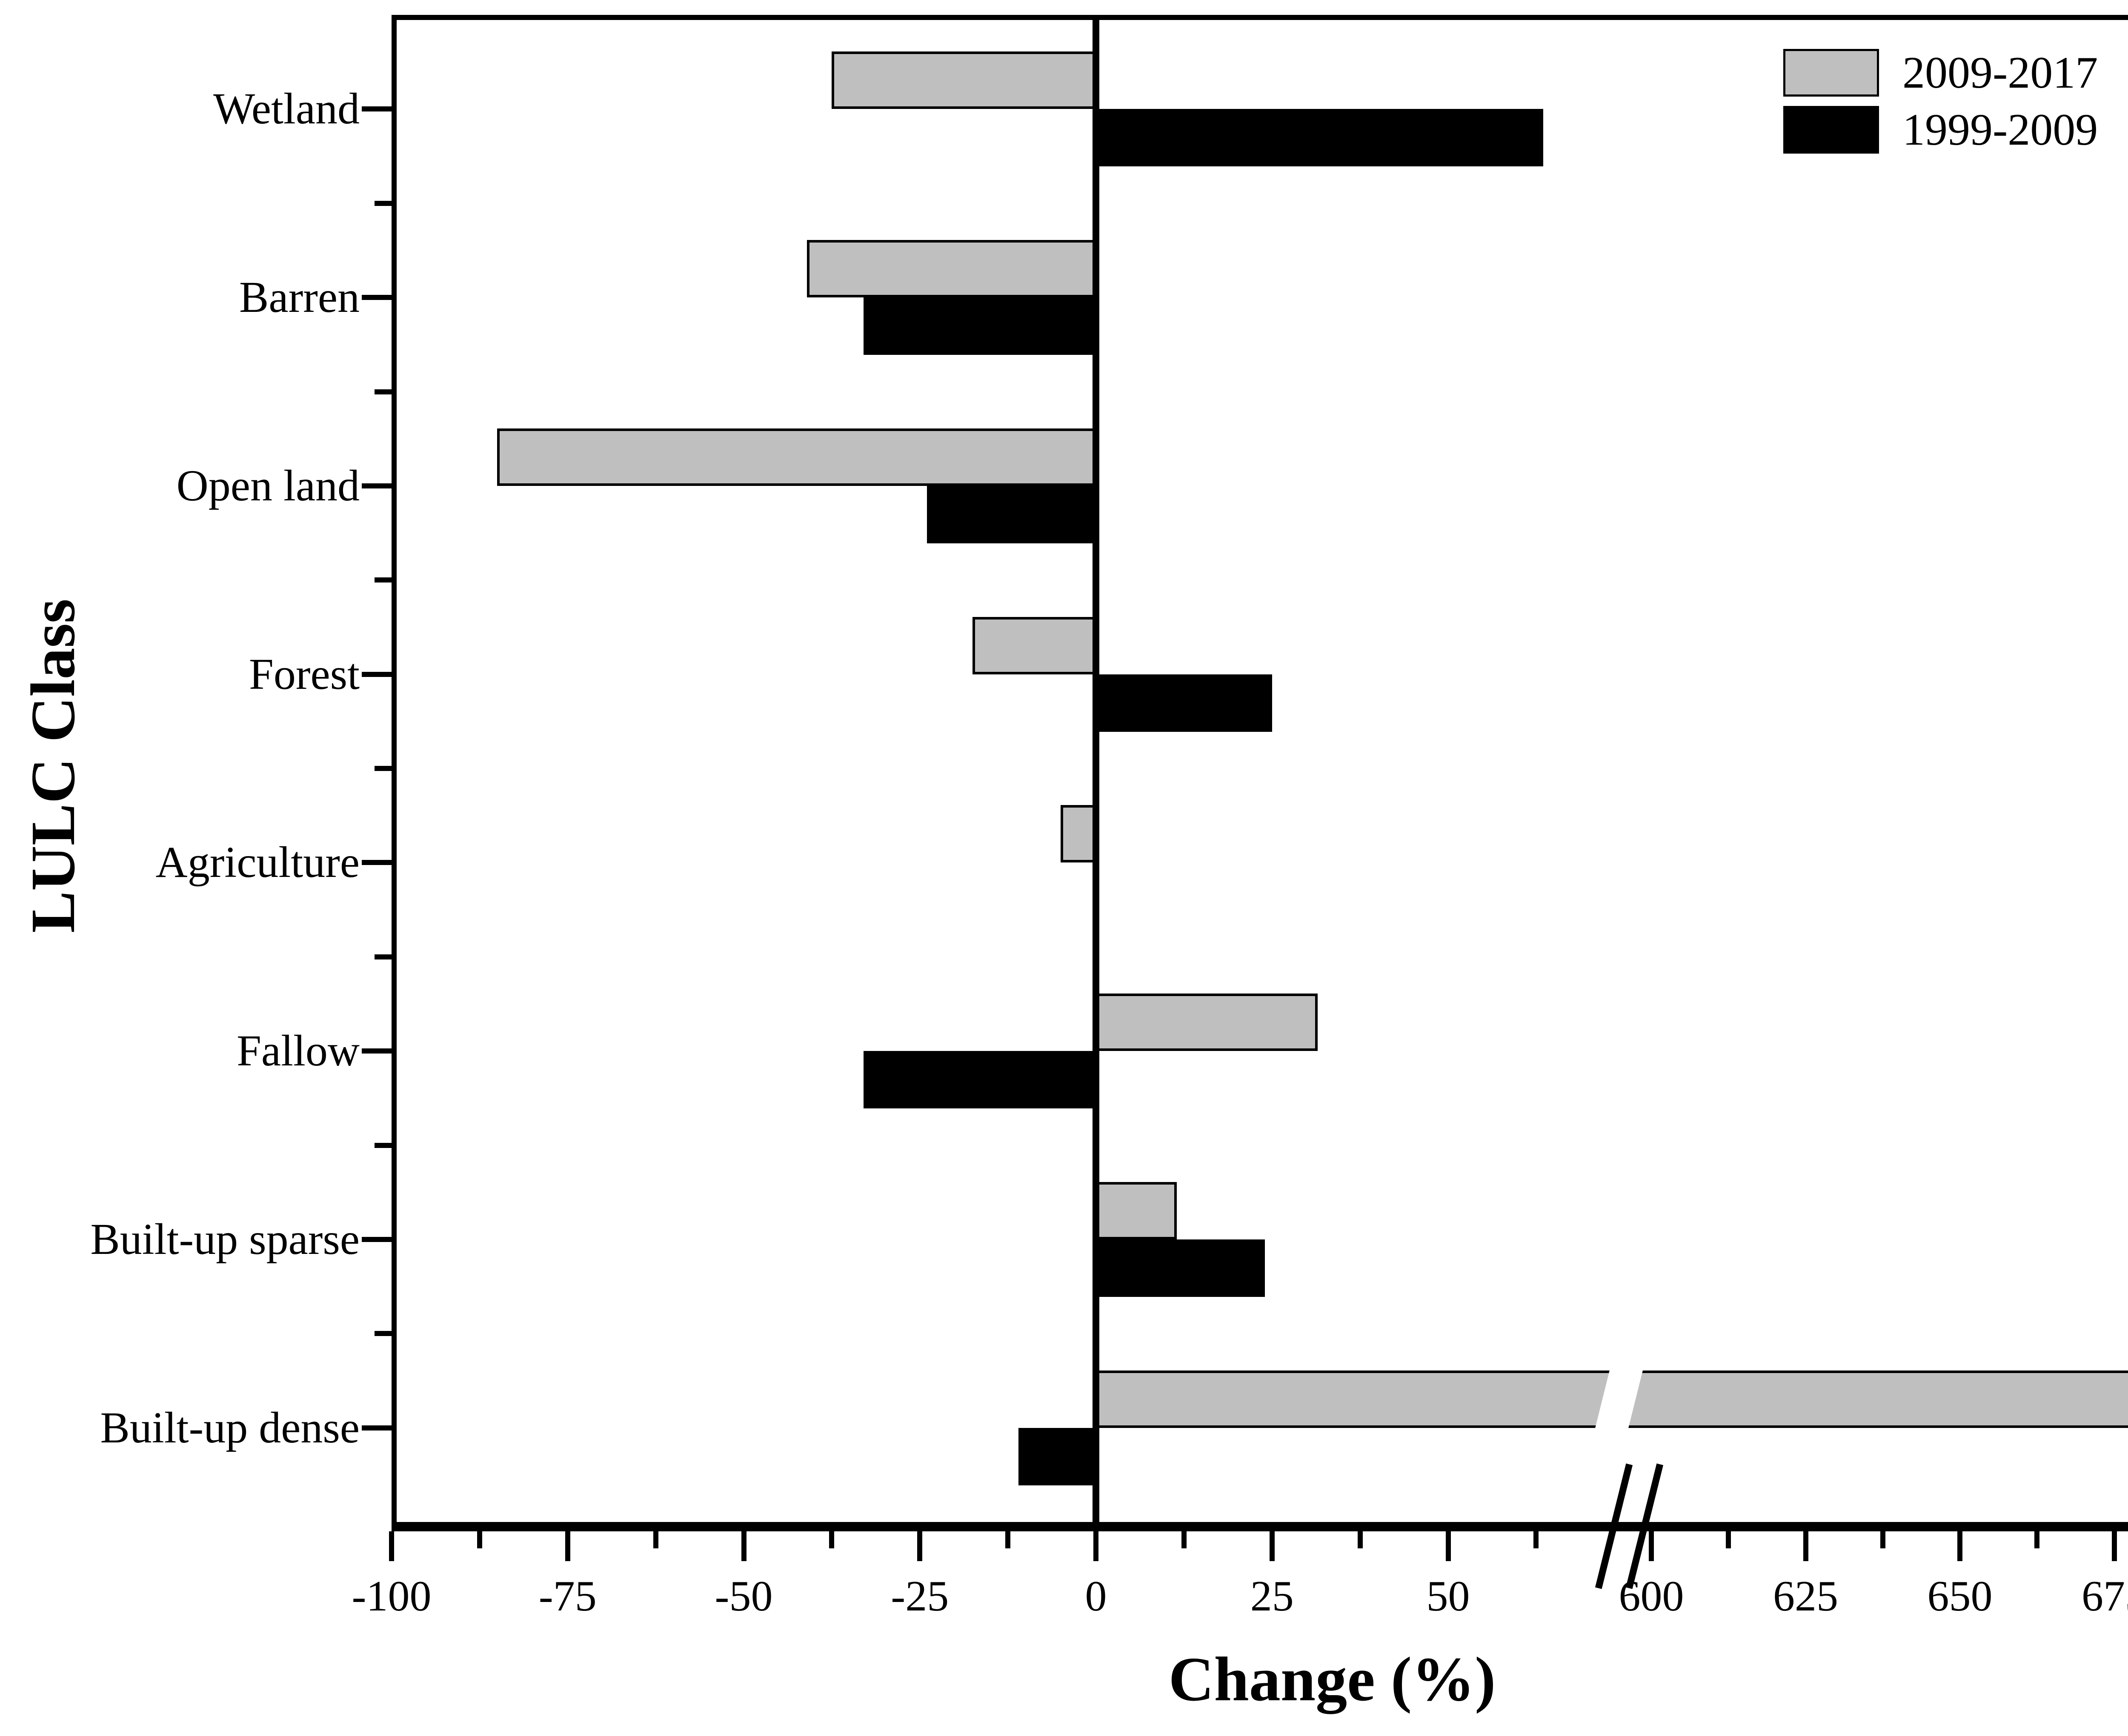  Describe the element at coordinates (2000, 72) in the screenshot. I see `legend-label: 2009-2017` at that location.